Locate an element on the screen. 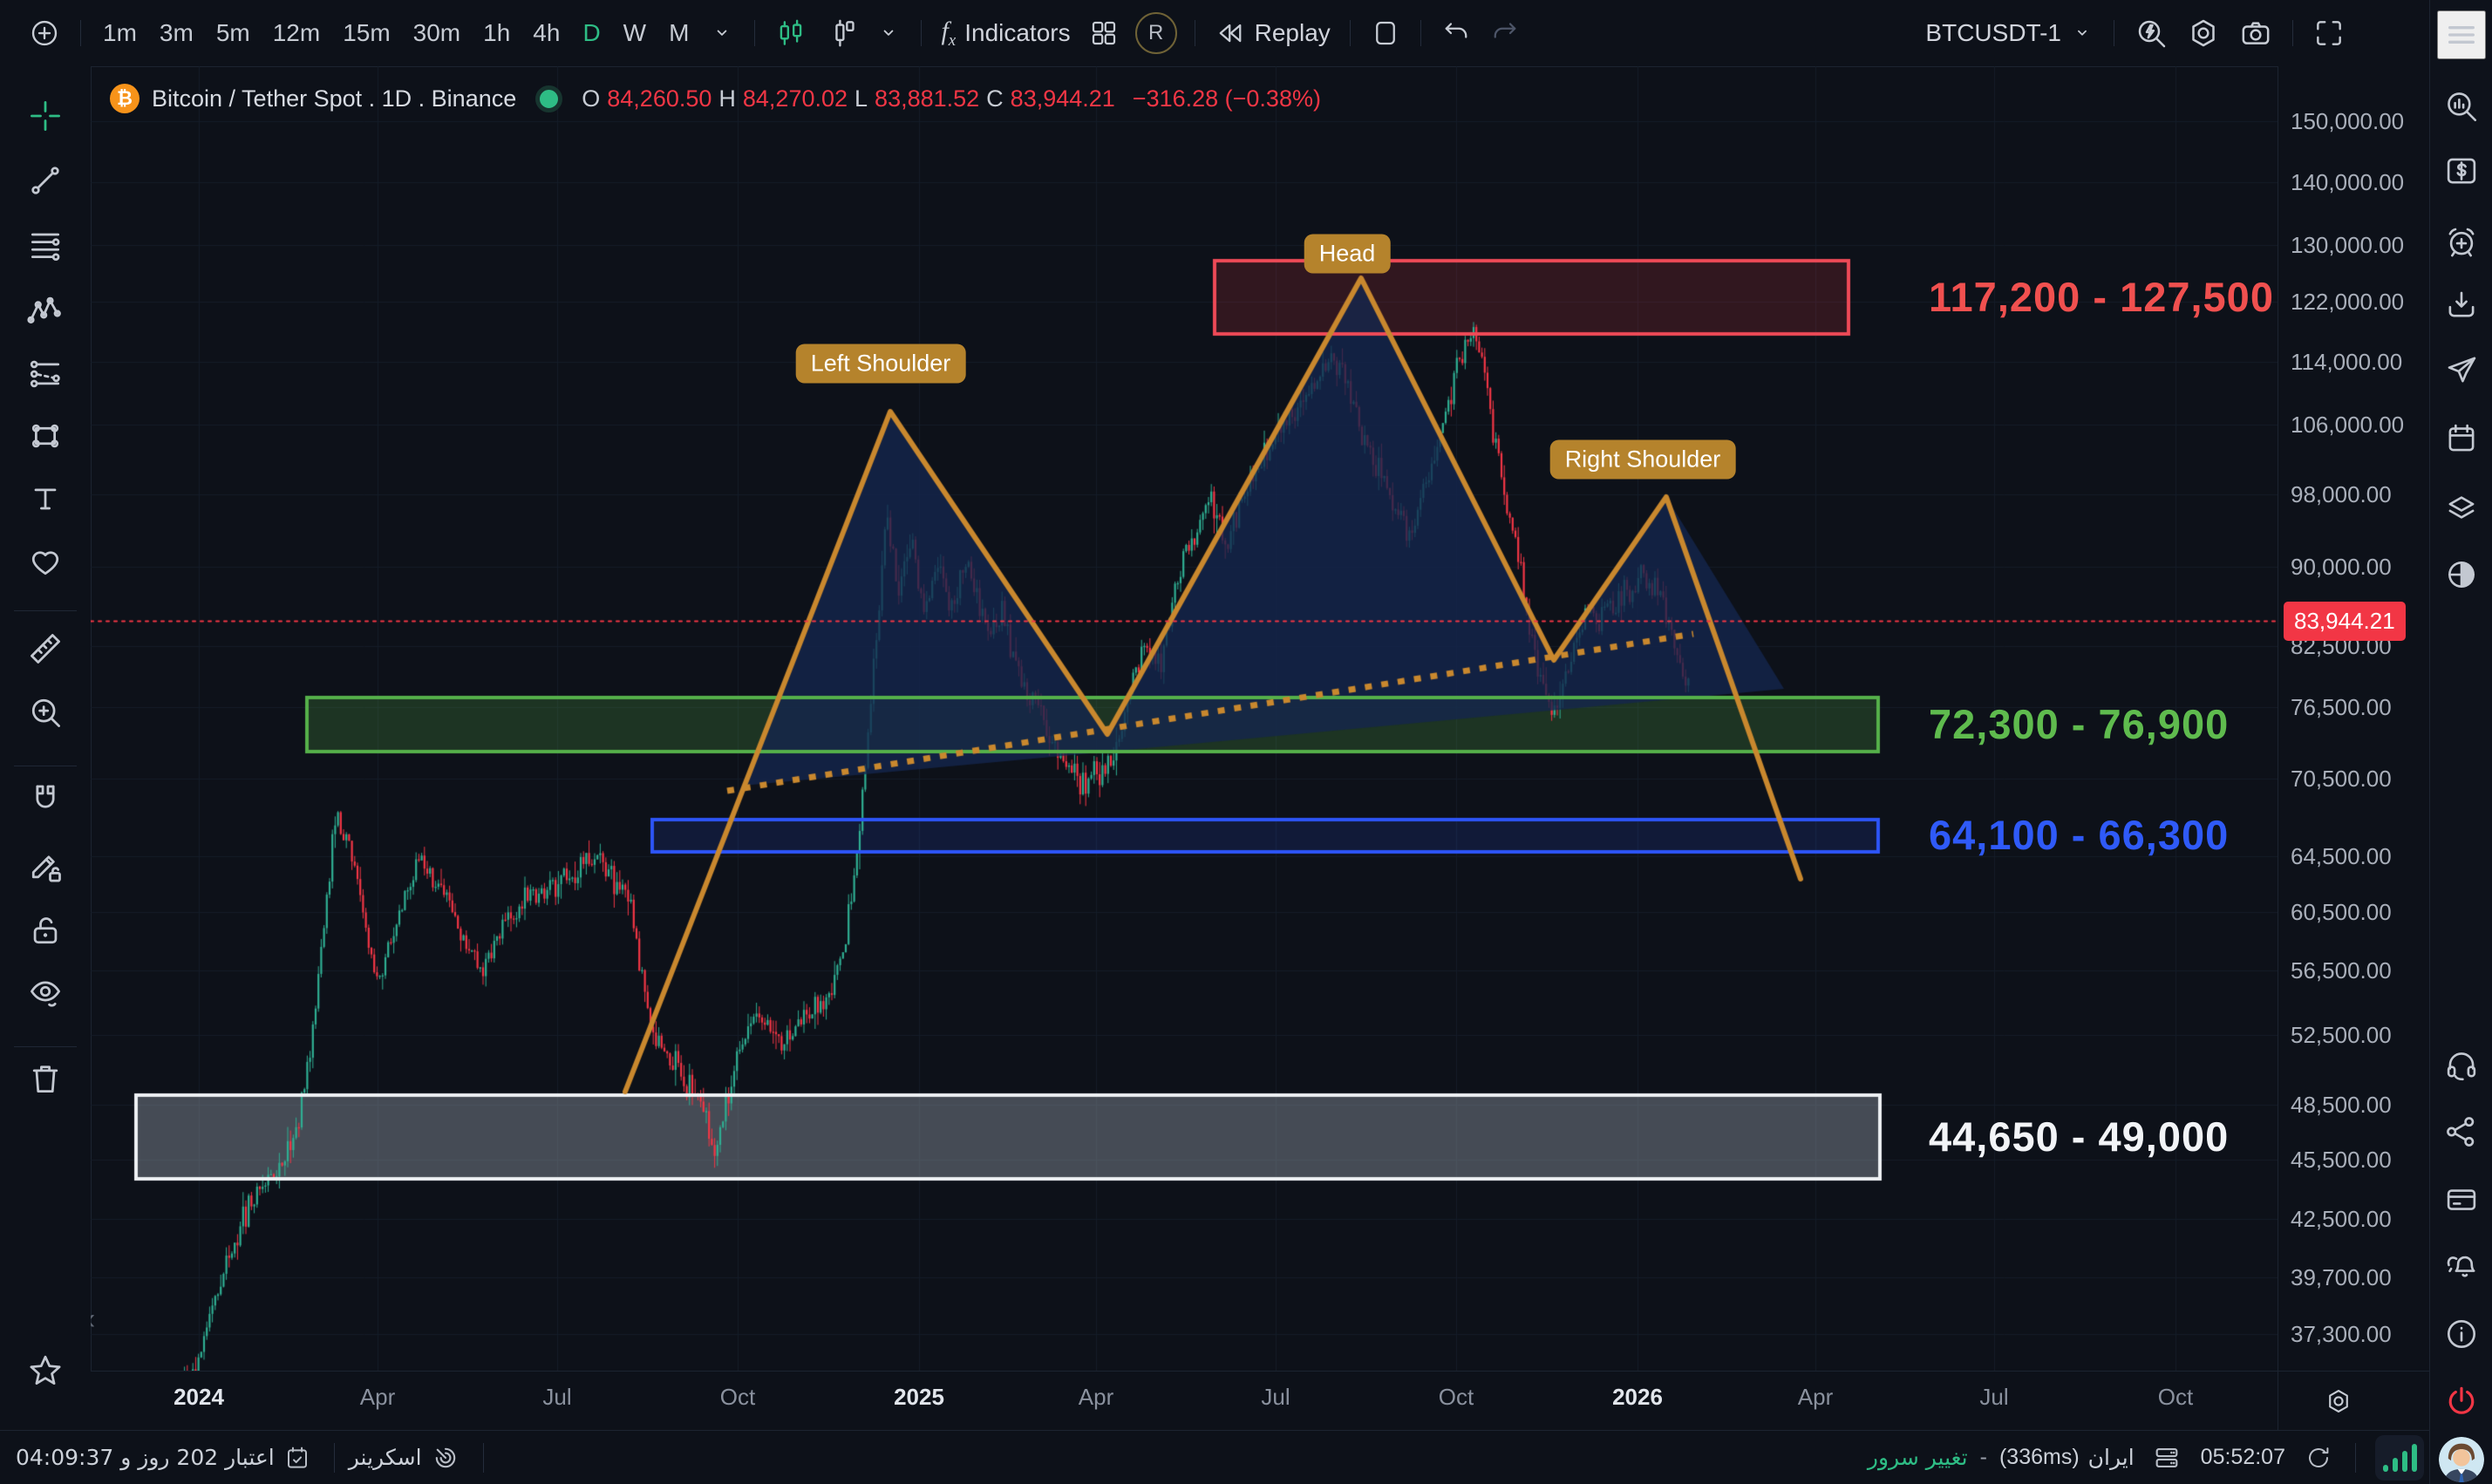  emoji-tool-button is located at coordinates (45, 561).